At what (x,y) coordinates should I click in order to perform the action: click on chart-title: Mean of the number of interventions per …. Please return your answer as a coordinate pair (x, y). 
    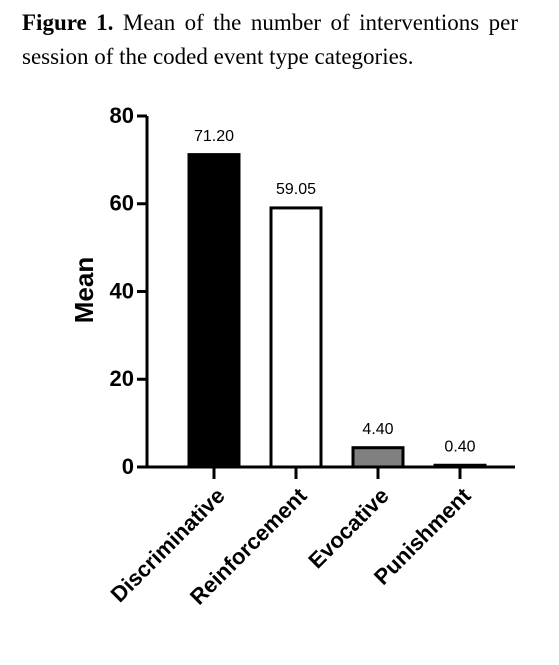
    Looking at the image, I should click on (270, 39).